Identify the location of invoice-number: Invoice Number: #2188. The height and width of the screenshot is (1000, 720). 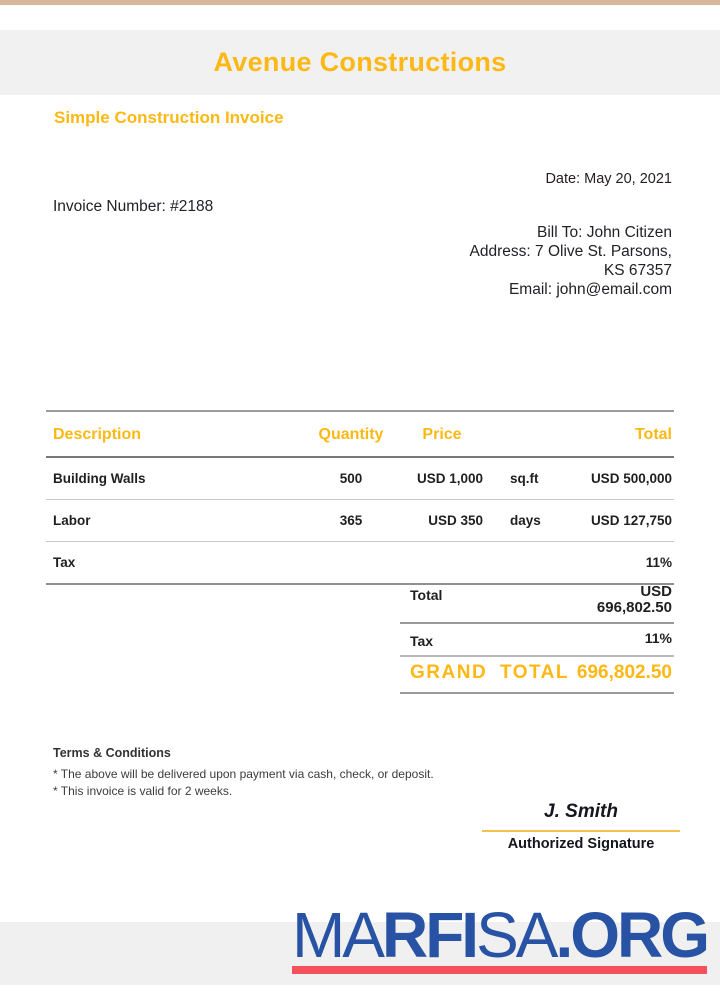
(133, 206).